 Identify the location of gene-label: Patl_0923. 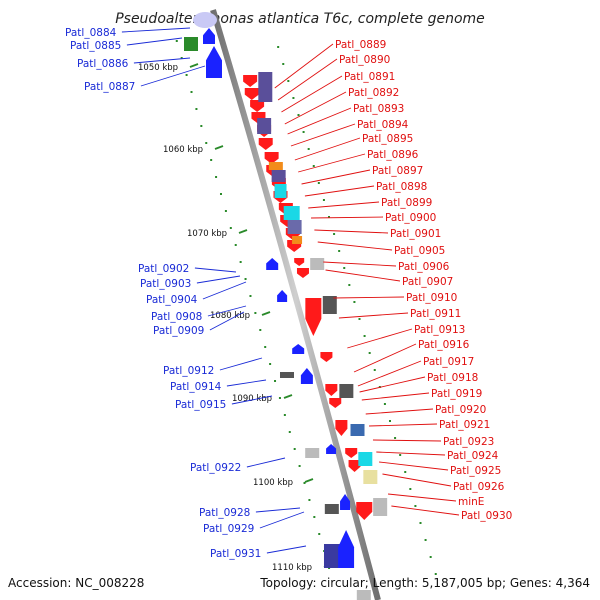
(468, 442).